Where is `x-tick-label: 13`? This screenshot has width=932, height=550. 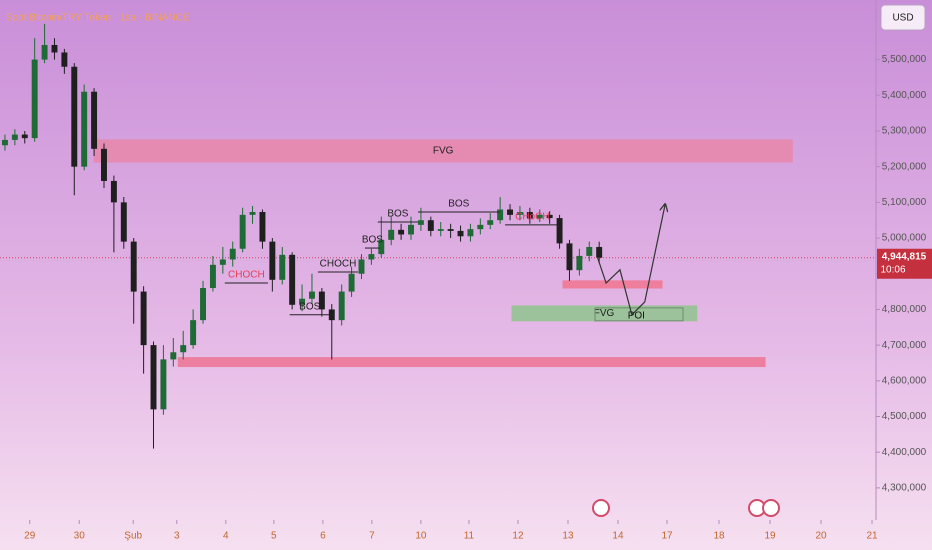 x-tick-label: 13 is located at coordinates (568, 536).